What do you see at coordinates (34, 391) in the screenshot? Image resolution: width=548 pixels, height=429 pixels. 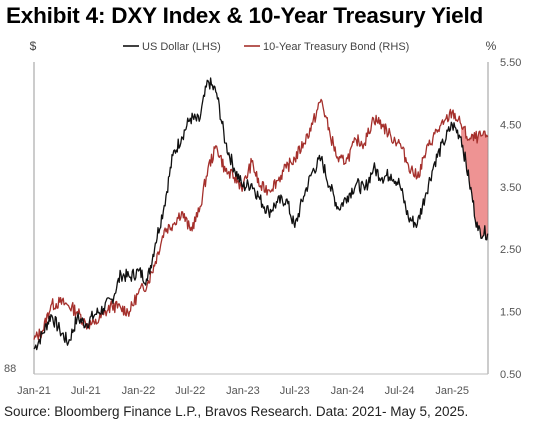 I see `x-tick-label: Jan-21` at bounding box center [34, 391].